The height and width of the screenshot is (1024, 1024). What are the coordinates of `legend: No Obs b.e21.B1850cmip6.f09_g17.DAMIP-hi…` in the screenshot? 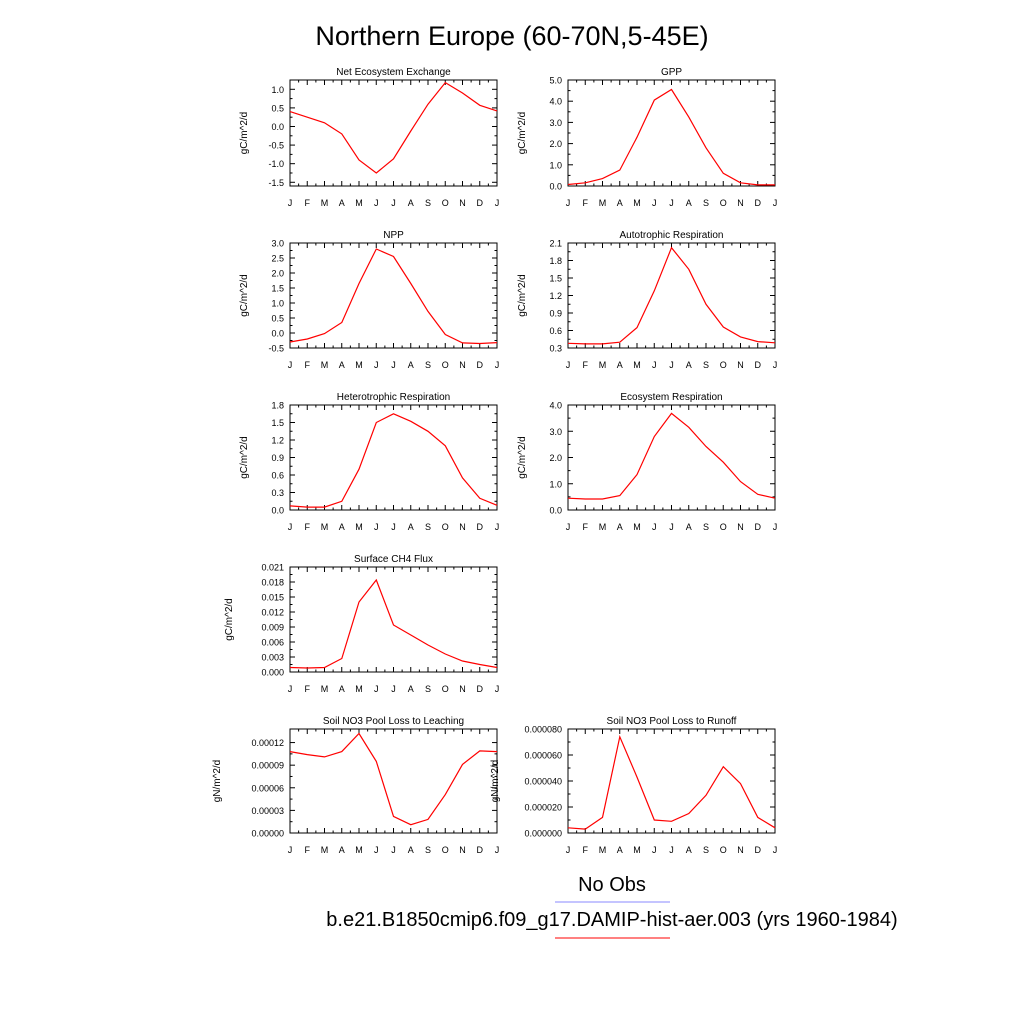 It's located at (612, 906).